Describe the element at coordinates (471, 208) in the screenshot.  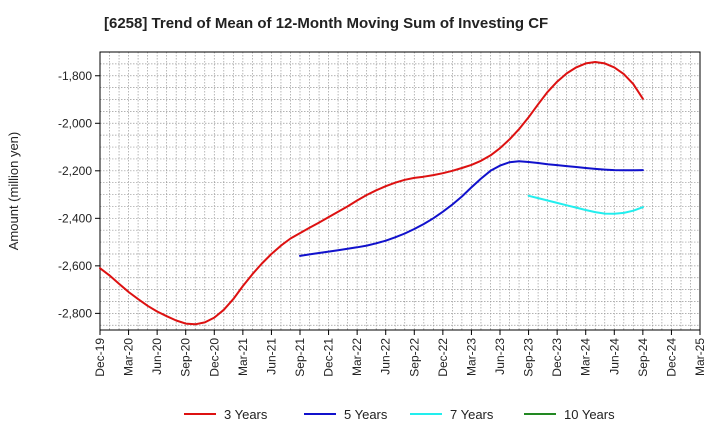
I see `series-line-5-years` at that location.